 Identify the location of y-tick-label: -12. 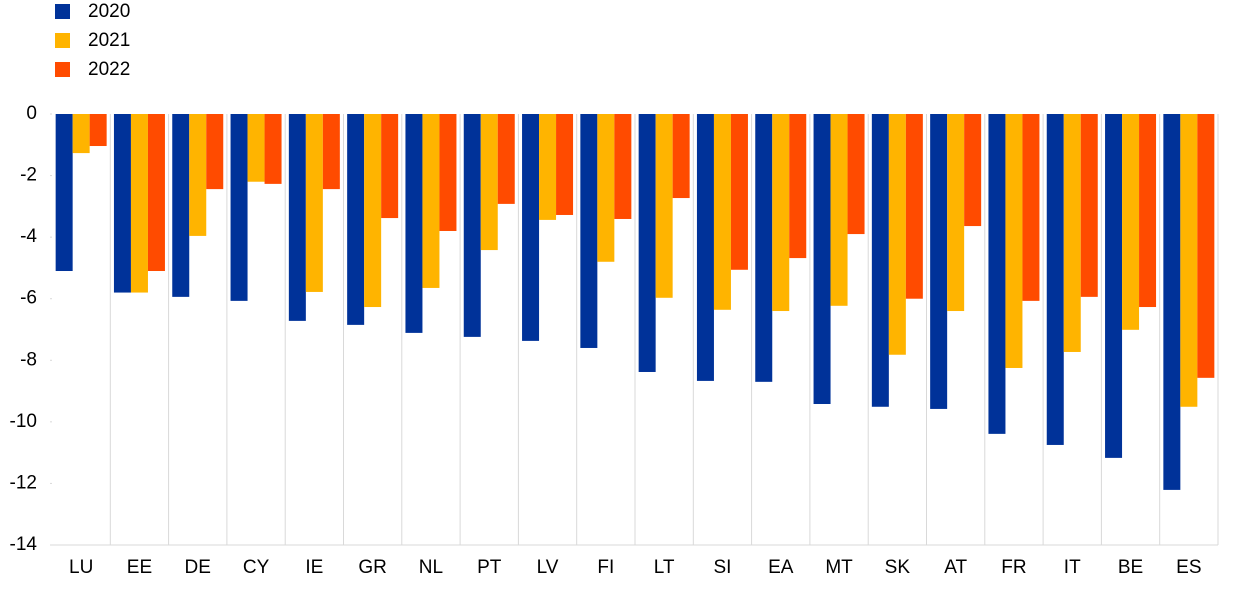
(23, 482).